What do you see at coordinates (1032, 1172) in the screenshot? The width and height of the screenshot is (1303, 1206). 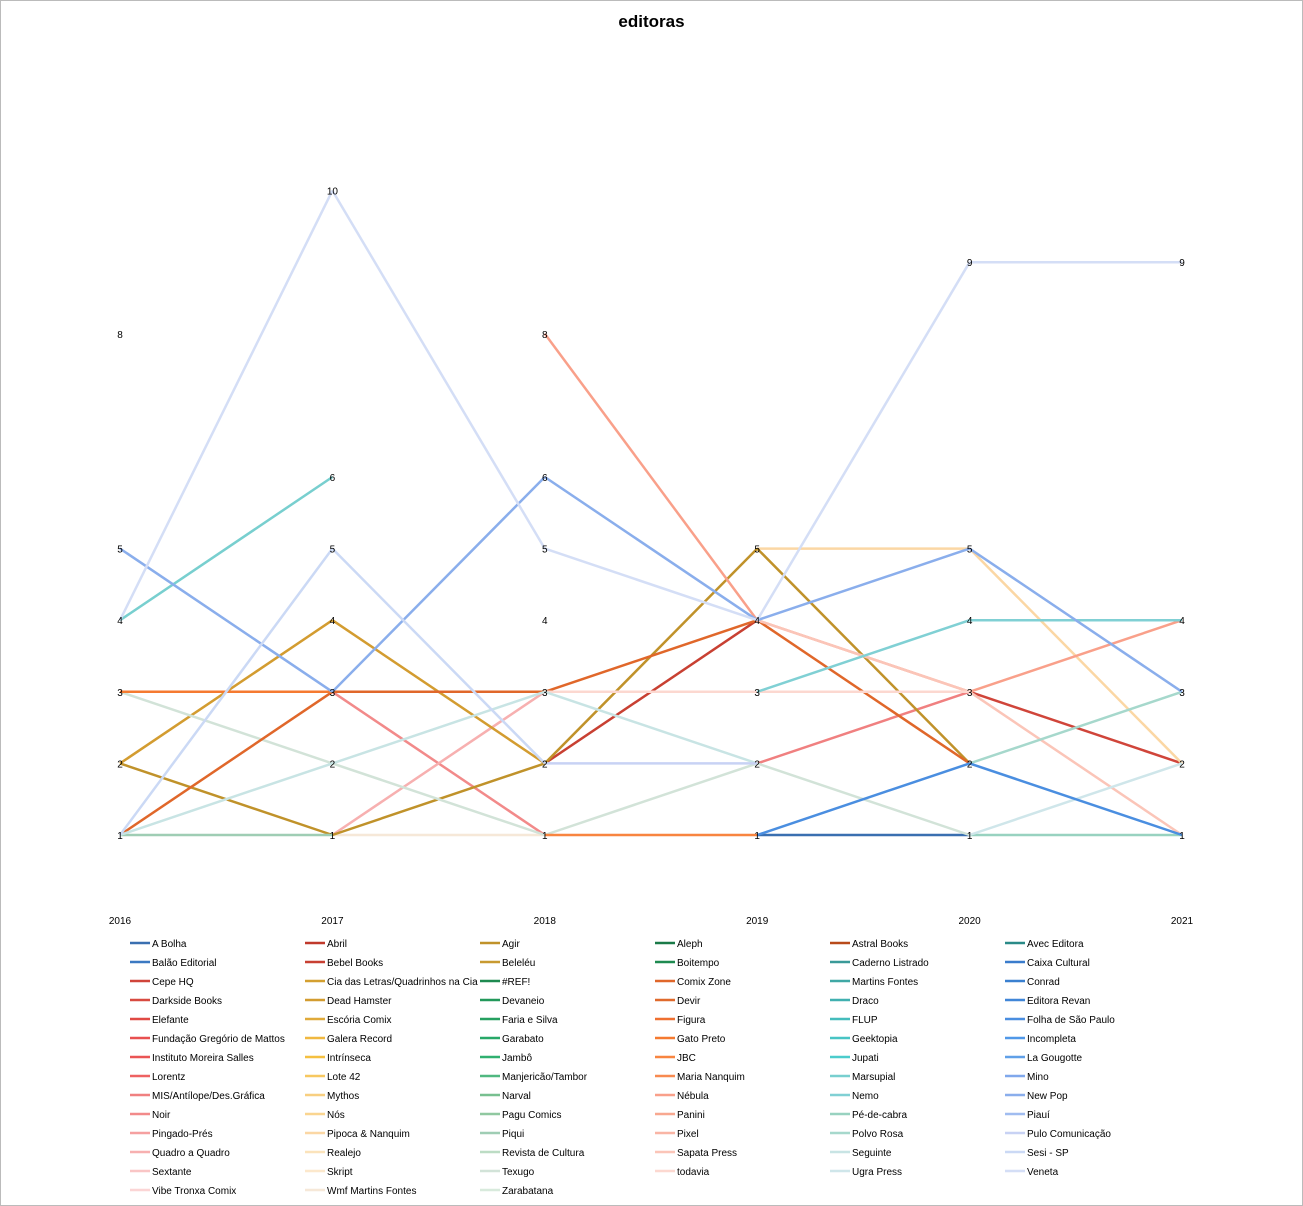 I see `legend-item: Veneta` at bounding box center [1032, 1172].